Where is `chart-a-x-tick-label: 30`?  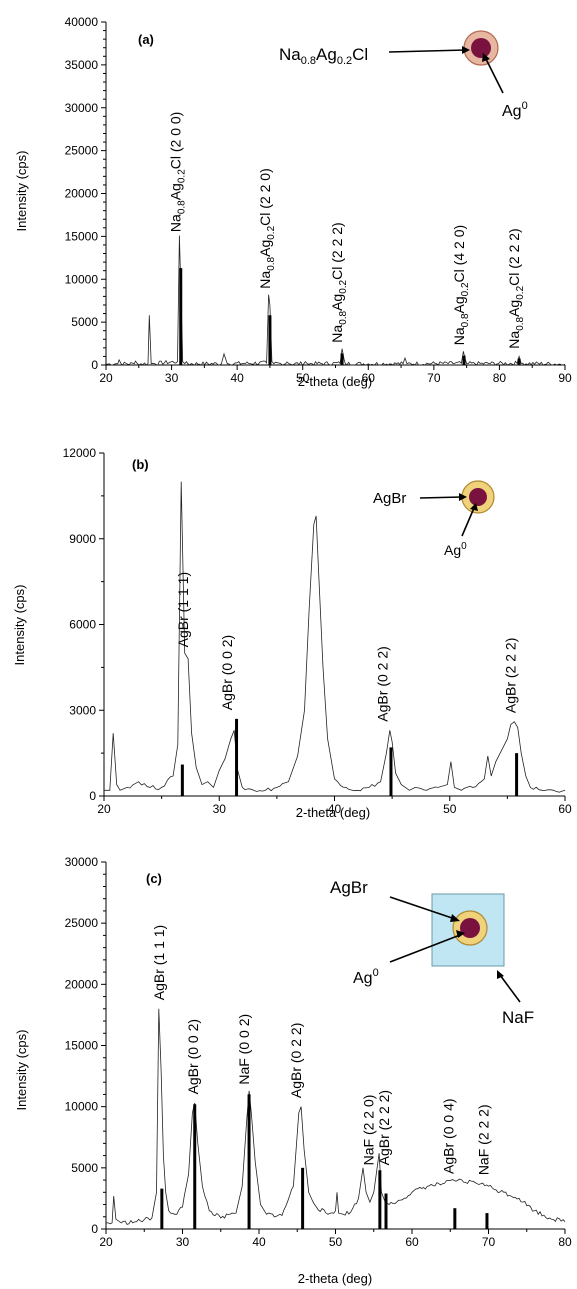
chart-a-x-tick-label: 30 is located at coordinates (172, 378).